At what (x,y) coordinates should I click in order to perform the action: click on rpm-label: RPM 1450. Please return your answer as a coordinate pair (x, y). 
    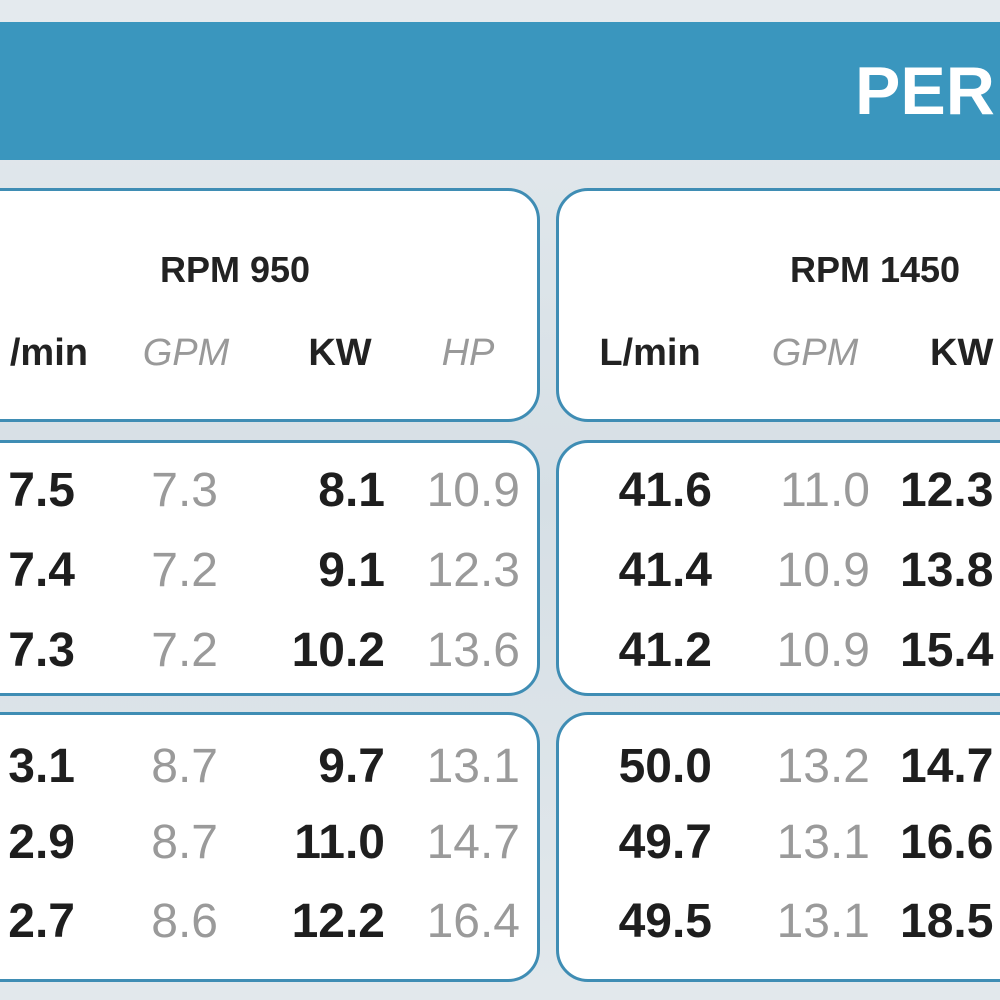
    Looking at the image, I should click on (875, 269).